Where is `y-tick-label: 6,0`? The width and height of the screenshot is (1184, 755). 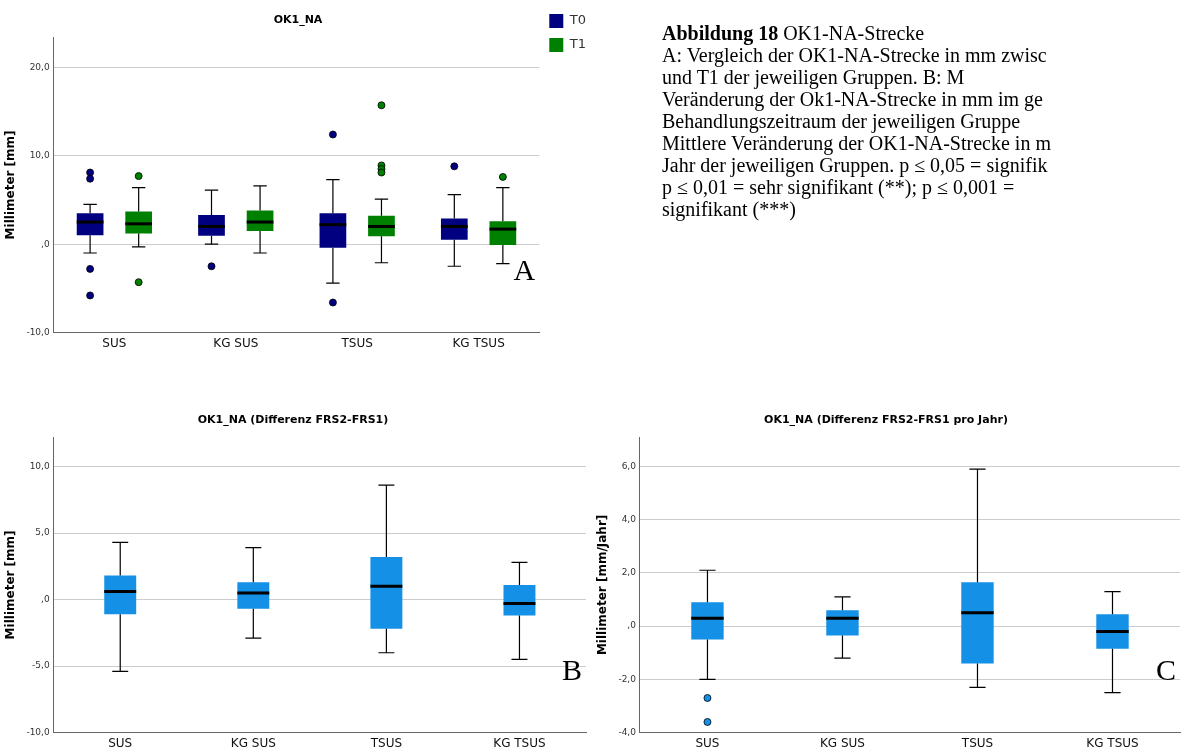 y-tick-label: 6,0 is located at coordinates (629, 465).